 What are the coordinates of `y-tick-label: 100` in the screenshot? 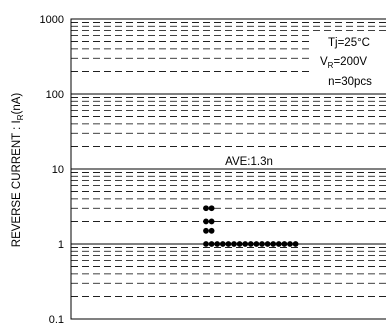 It's located at (55, 95).